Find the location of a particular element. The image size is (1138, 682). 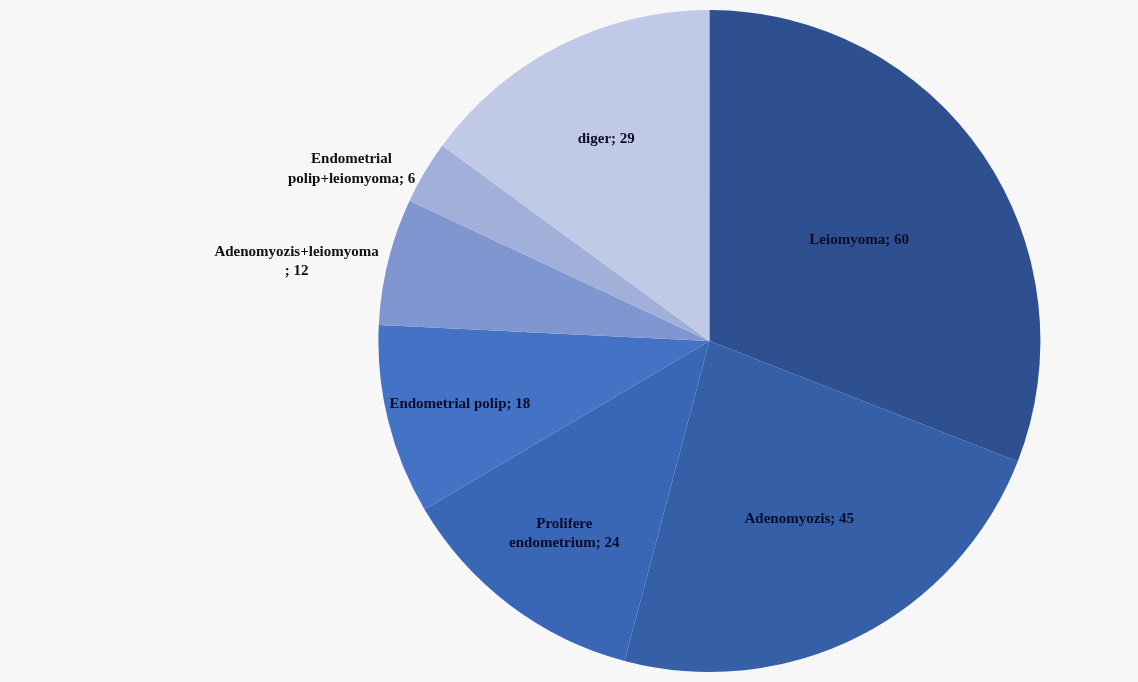

data-label: ; 12 is located at coordinates (296, 270).